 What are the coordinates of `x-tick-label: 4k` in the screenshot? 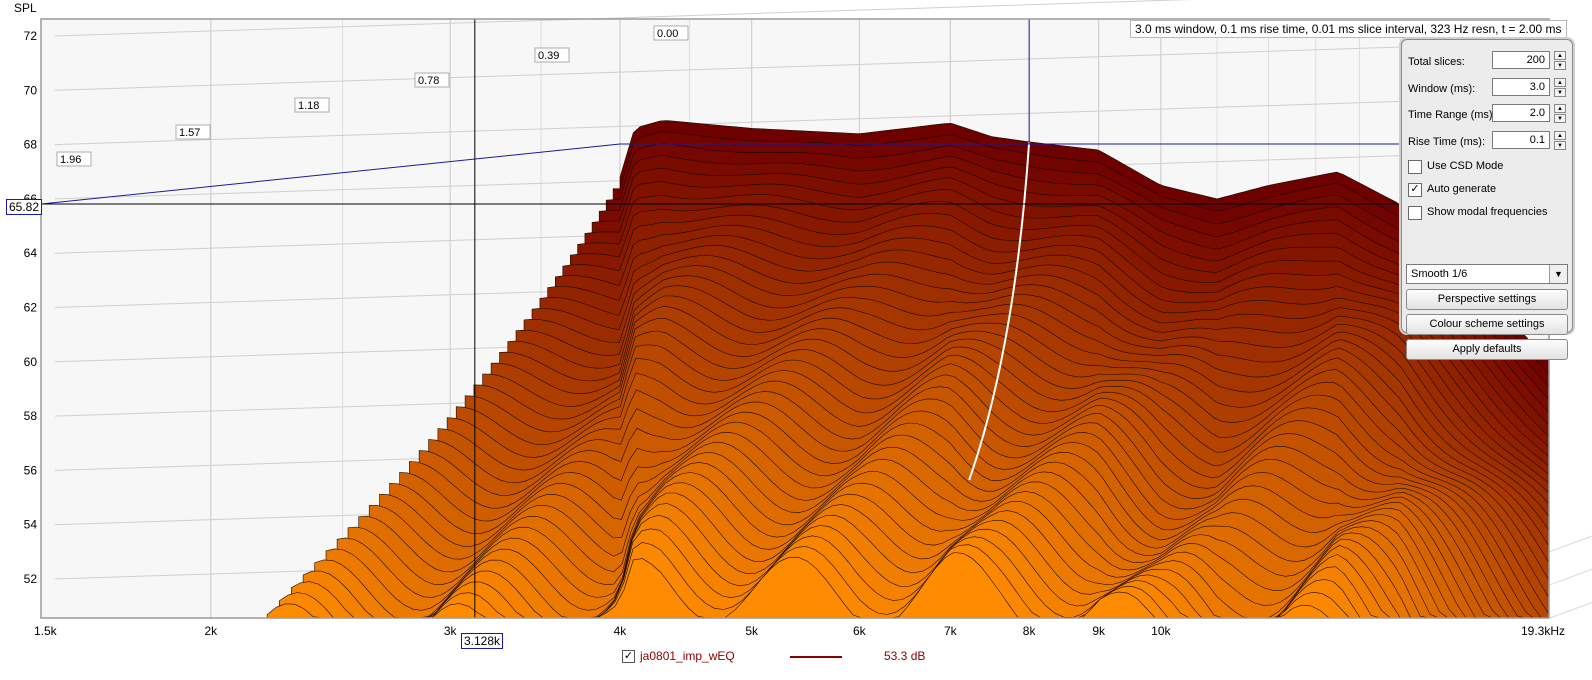 It's located at (621, 631).